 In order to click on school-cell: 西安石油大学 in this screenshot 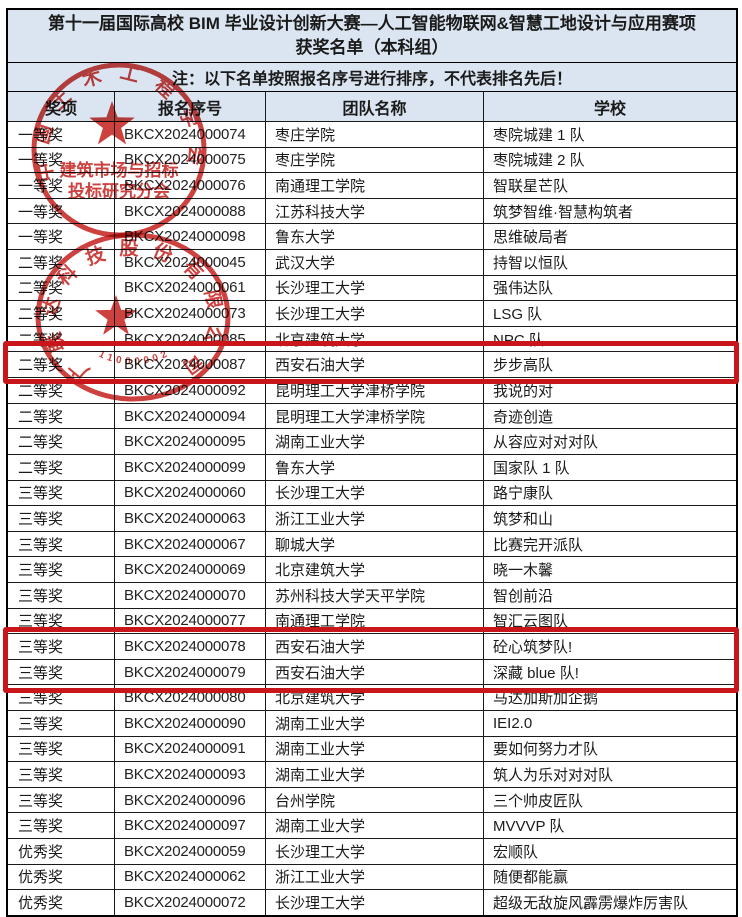, I will do `click(374, 365)`.